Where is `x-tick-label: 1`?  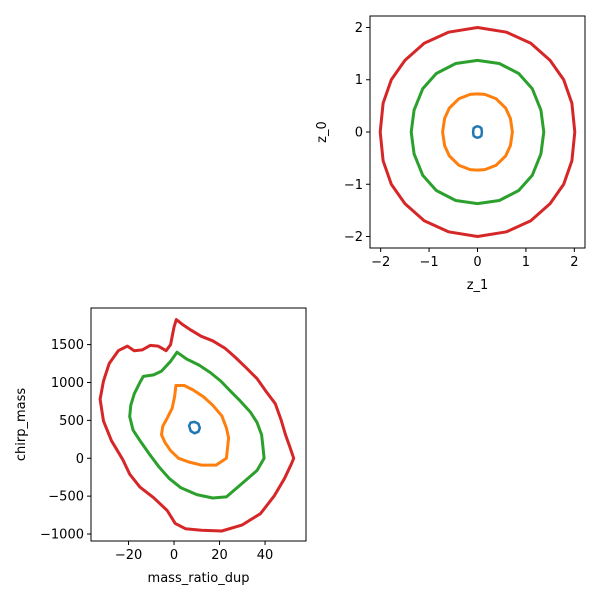 x-tick-label: 1 is located at coordinates (526, 262).